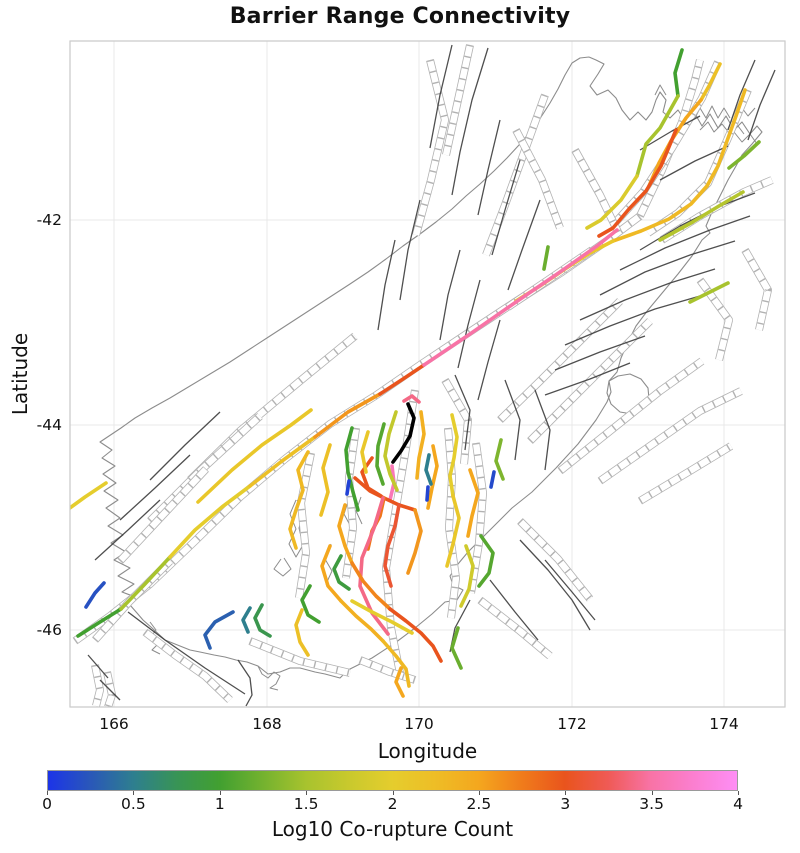 Image resolution: width=800 pixels, height=853 pixels. I want to click on x-tick-label: 170, so click(419, 724).